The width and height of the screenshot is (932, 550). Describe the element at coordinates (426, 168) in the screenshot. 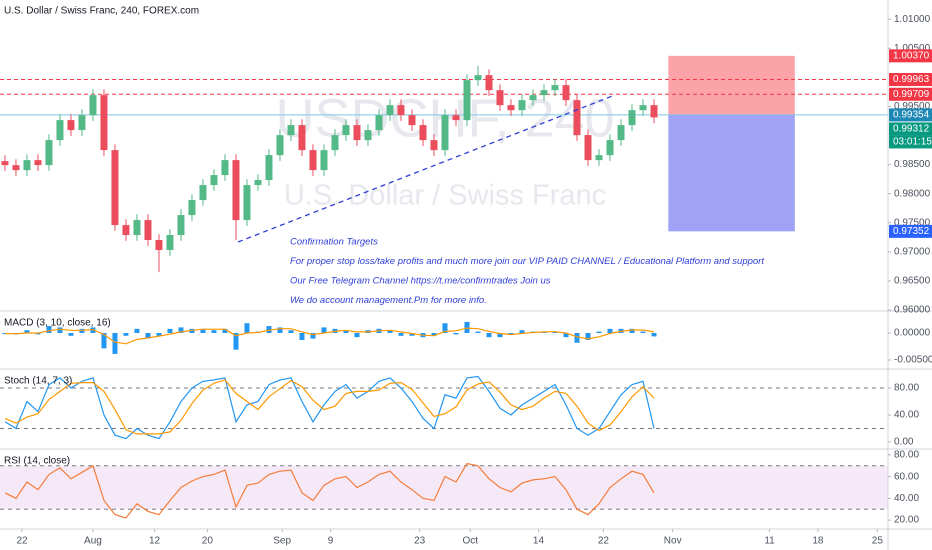

I see `trend-line` at that location.